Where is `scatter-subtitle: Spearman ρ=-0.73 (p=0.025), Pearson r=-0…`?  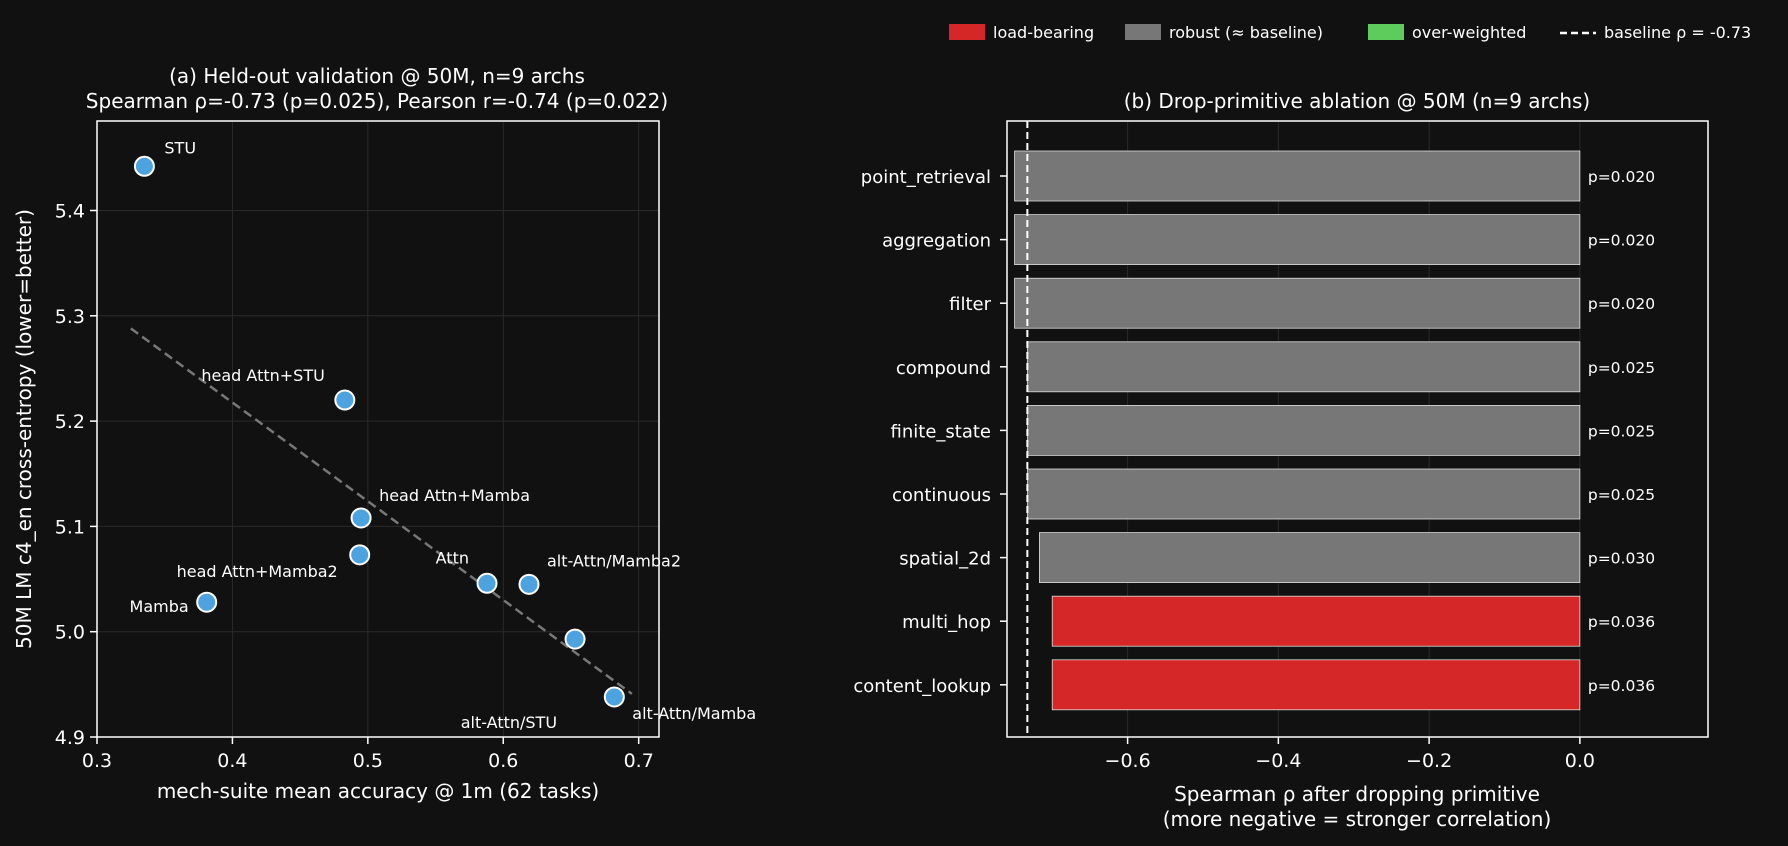 scatter-subtitle: Spearman ρ=-0.73 (p=0.025), Pearson r=-0… is located at coordinates (377, 101).